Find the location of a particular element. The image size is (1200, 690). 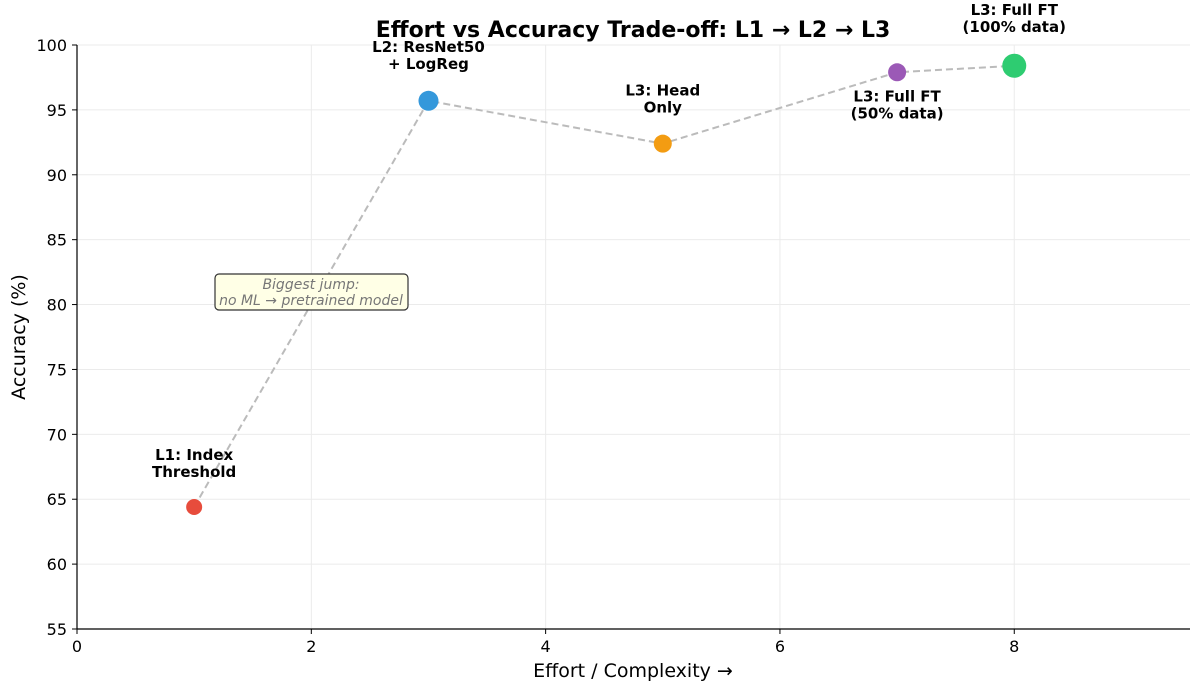

y-tick-label: 95 is located at coordinates (57, 110).